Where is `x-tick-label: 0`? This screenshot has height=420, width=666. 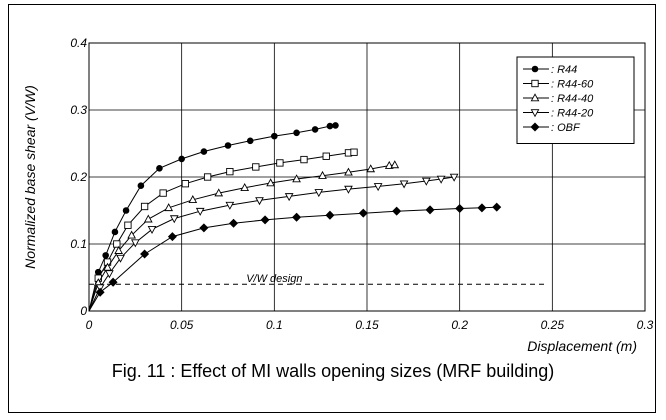 x-tick-label: 0 is located at coordinates (89, 325).